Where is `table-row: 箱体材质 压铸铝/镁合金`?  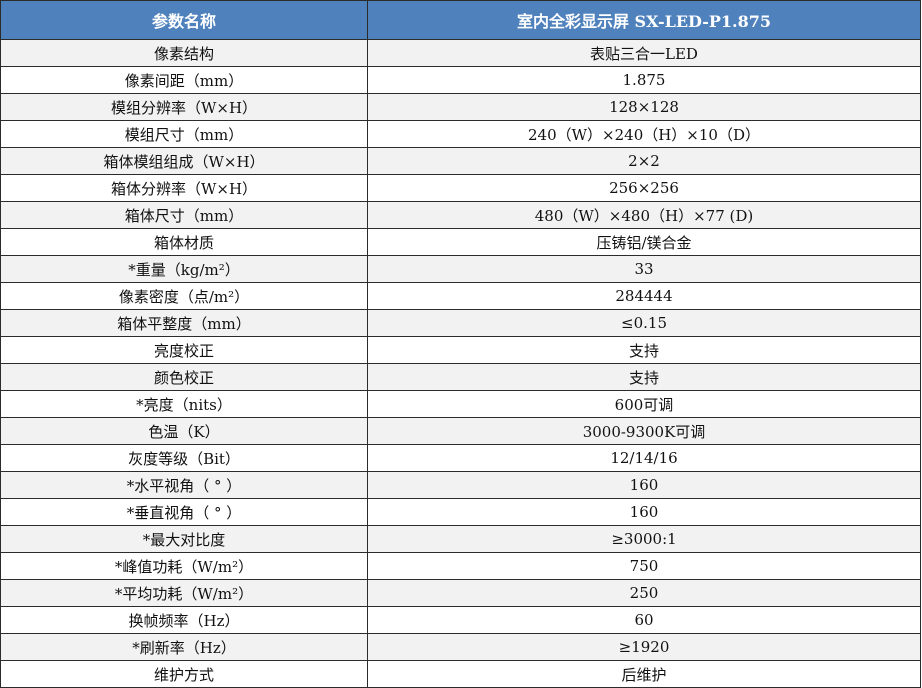 table-row: 箱体材质 压铸铝/镁合金 is located at coordinates (460, 242).